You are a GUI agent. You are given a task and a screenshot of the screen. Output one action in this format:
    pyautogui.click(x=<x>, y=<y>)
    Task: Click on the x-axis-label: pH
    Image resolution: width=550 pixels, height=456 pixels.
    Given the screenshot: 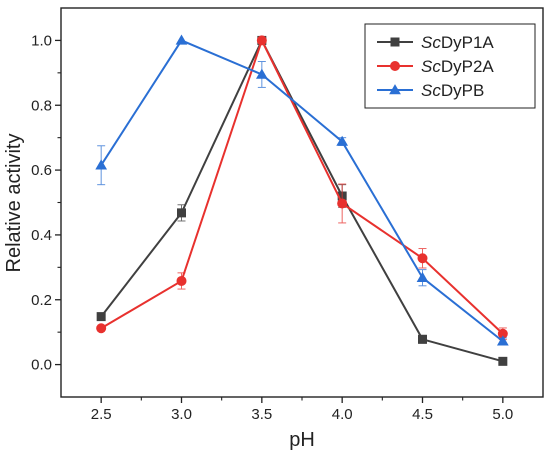 What is the action you would take?
    pyautogui.click(x=302, y=440)
    